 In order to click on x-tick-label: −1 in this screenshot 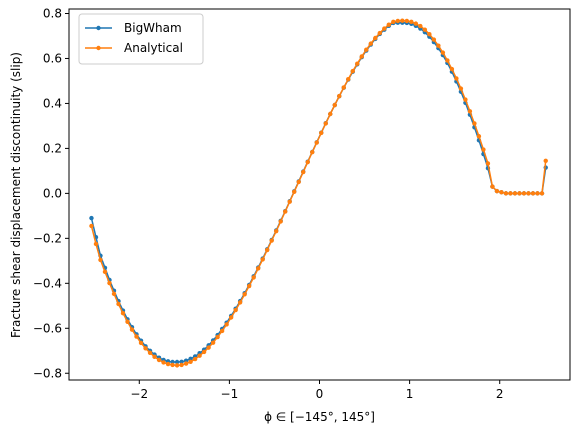, I will do `click(230, 394)`.